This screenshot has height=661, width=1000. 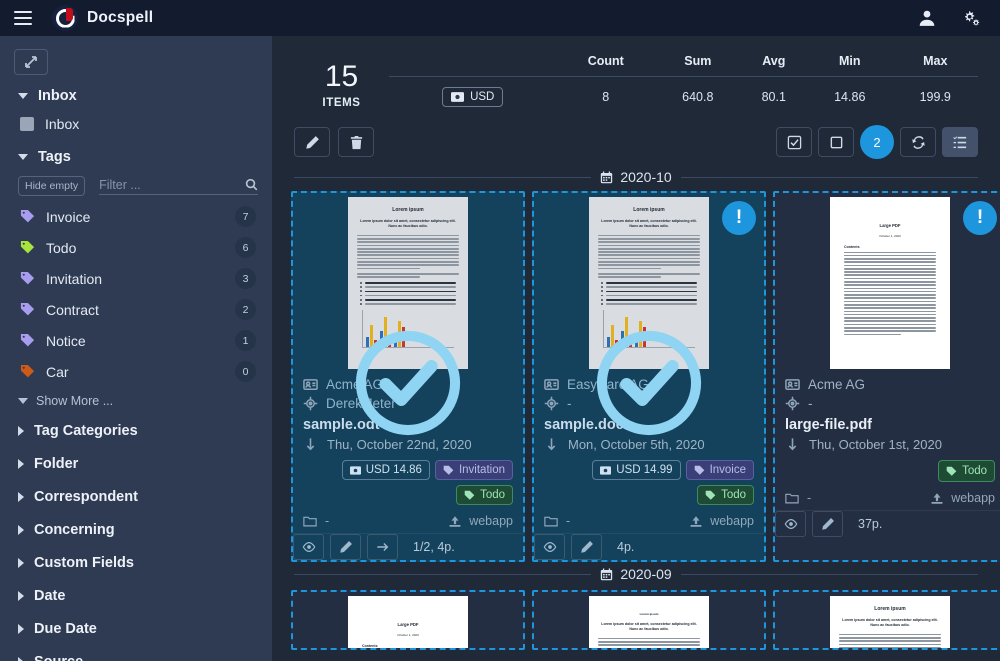 I want to click on list-view-icon, so click(x=959, y=141).